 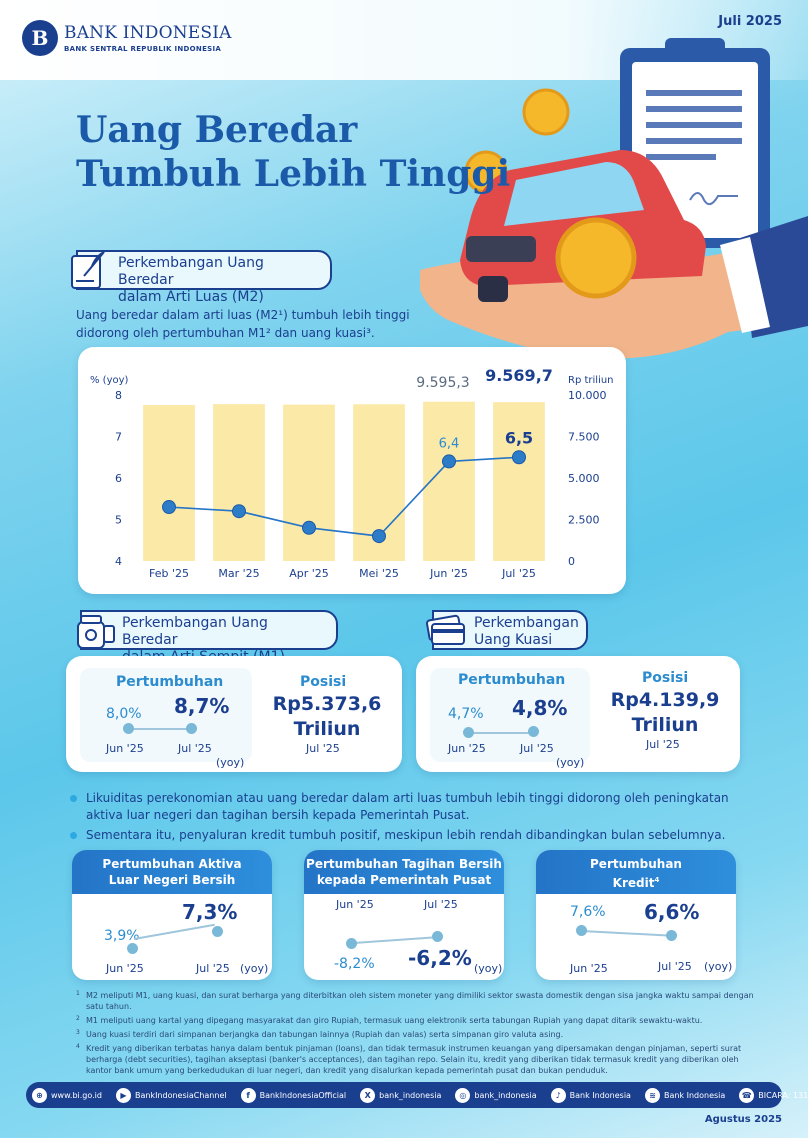 I want to click on car-on-hand-illustration, so click(x=614, y=198).